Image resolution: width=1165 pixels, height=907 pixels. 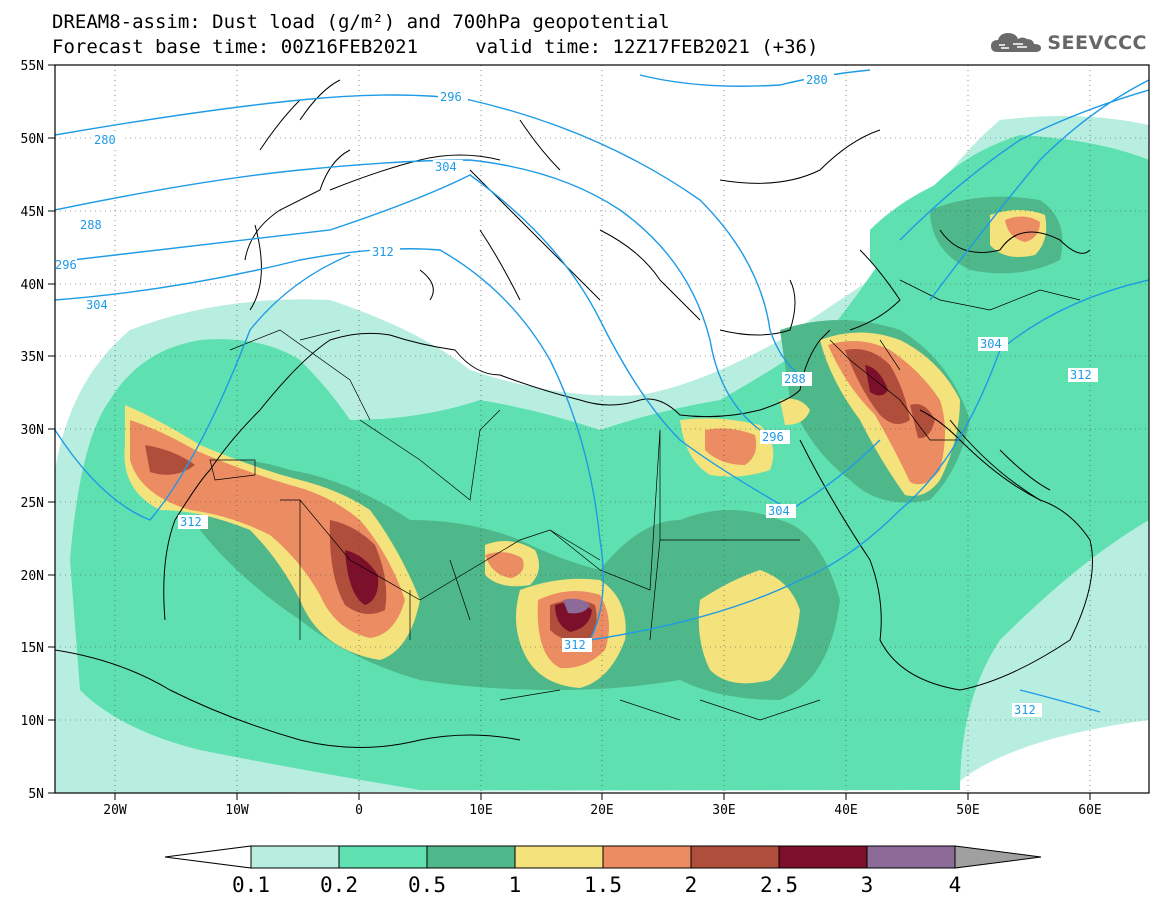 What do you see at coordinates (32, 648) in the screenshot?
I see `lat-label: 15N` at bounding box center [32, 648].